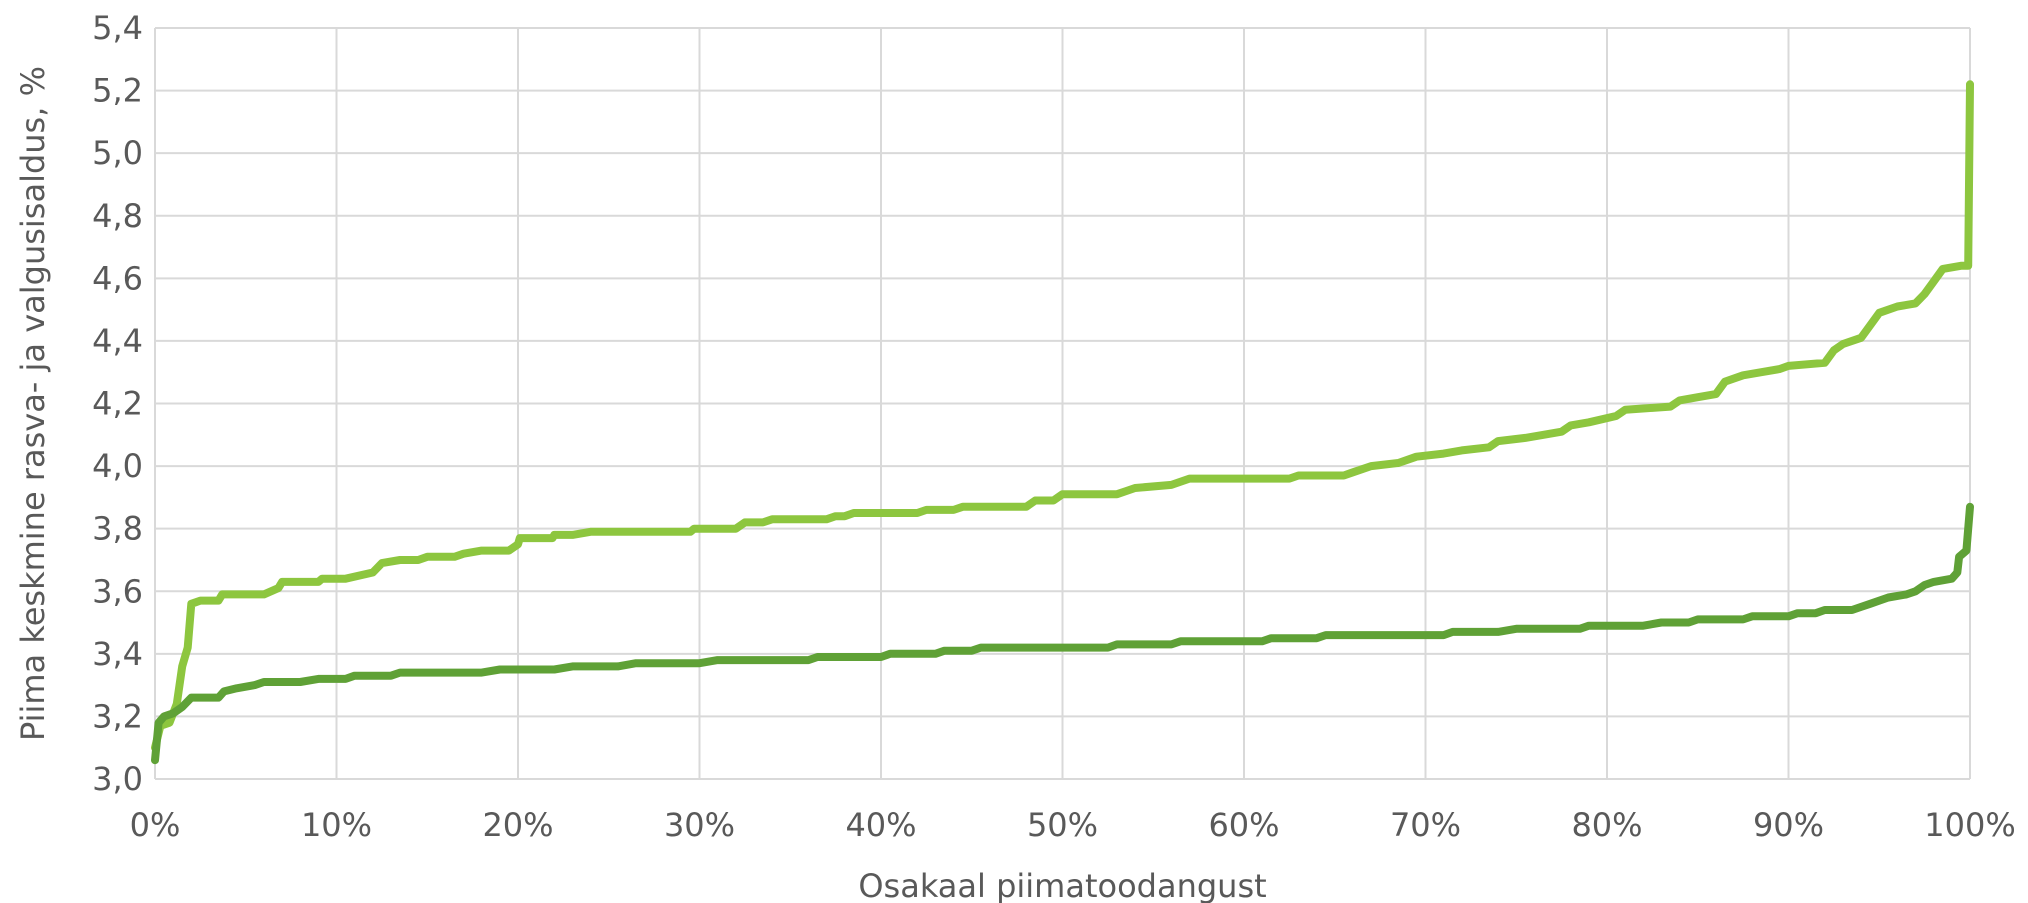 Image resolution: width=2028 pixels, height=903 pixels. I want to click on y-tick-label: 5,4, so click(117, 28).